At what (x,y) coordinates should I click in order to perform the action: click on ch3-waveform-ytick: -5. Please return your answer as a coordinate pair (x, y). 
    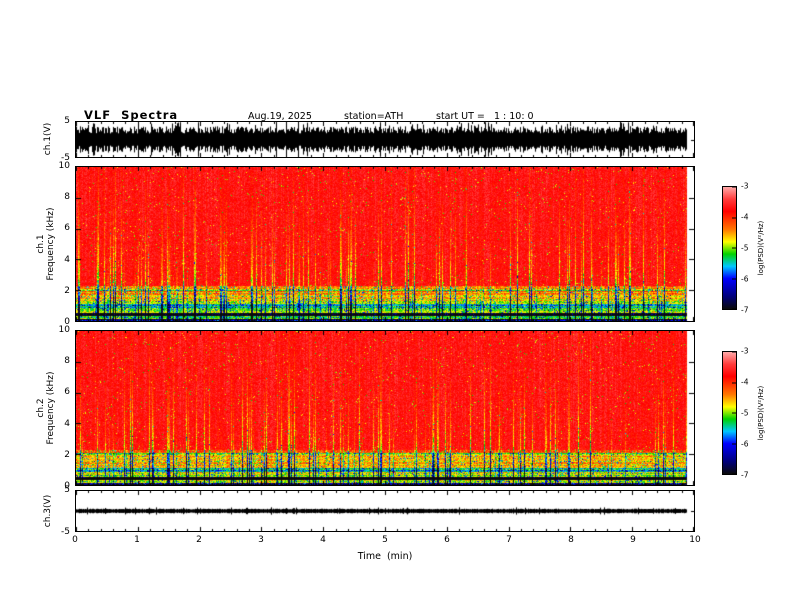
    Looking at the image, I should click on (65, 532).